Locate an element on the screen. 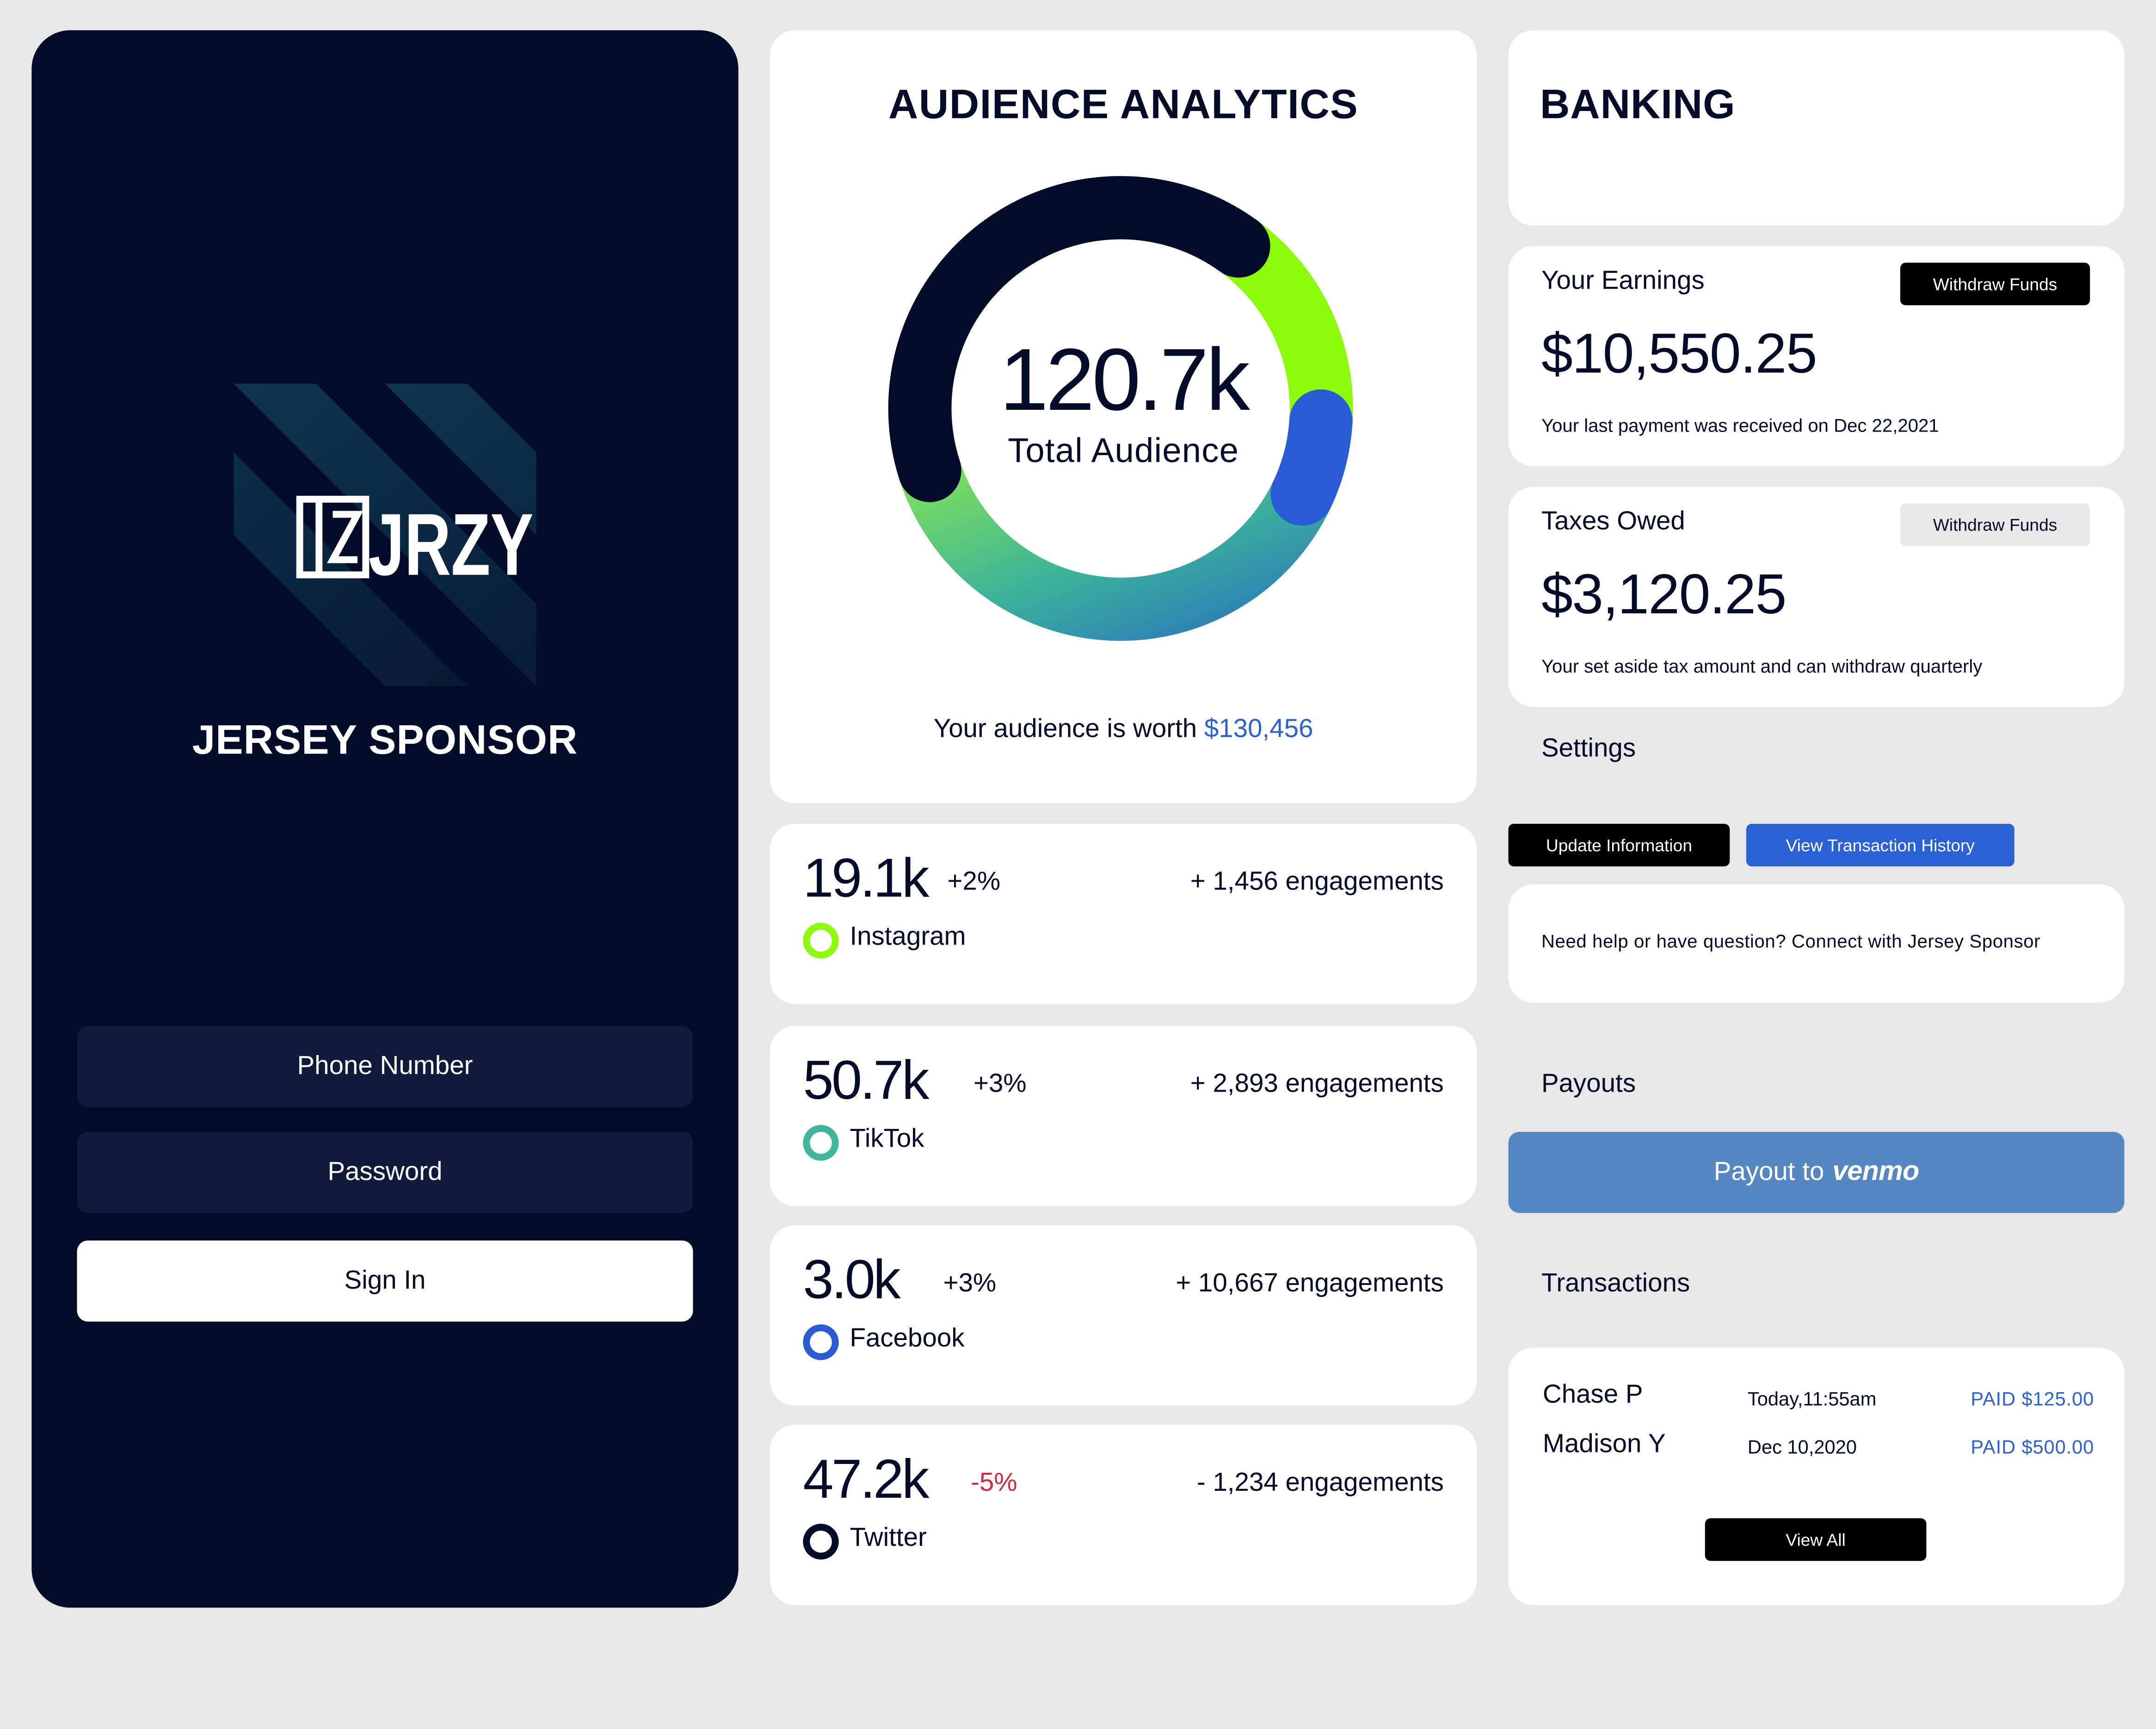 Image resolution: width=2156 pixels, height=1729 pixels. transaction-amount: PAID $125.00 is located at coordinates (2032, 1399).